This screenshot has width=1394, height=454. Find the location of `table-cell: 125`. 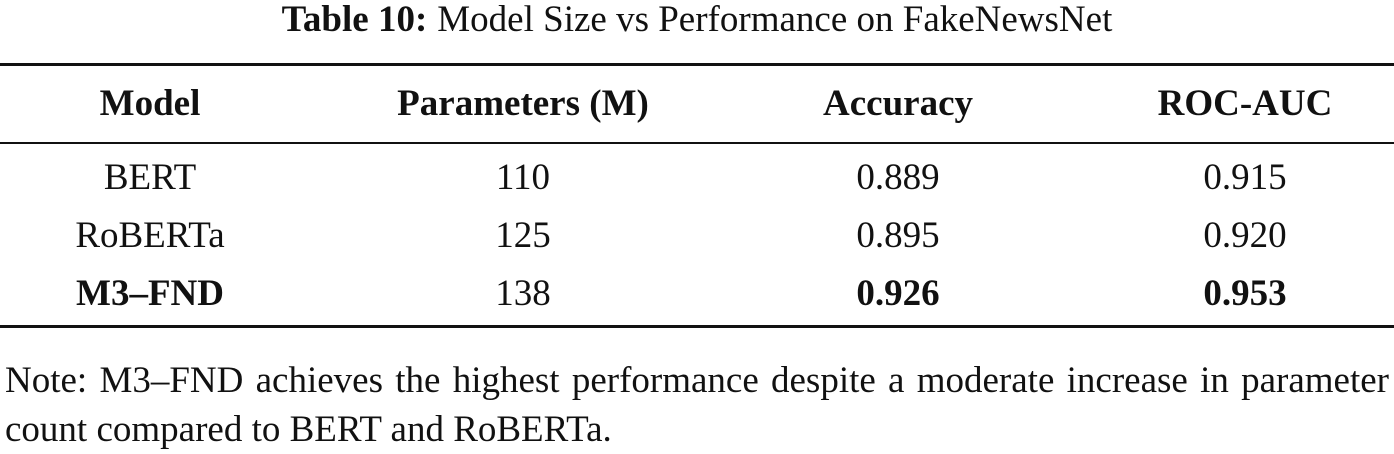

table-cell: 125 is located at coordinates (523, 235).